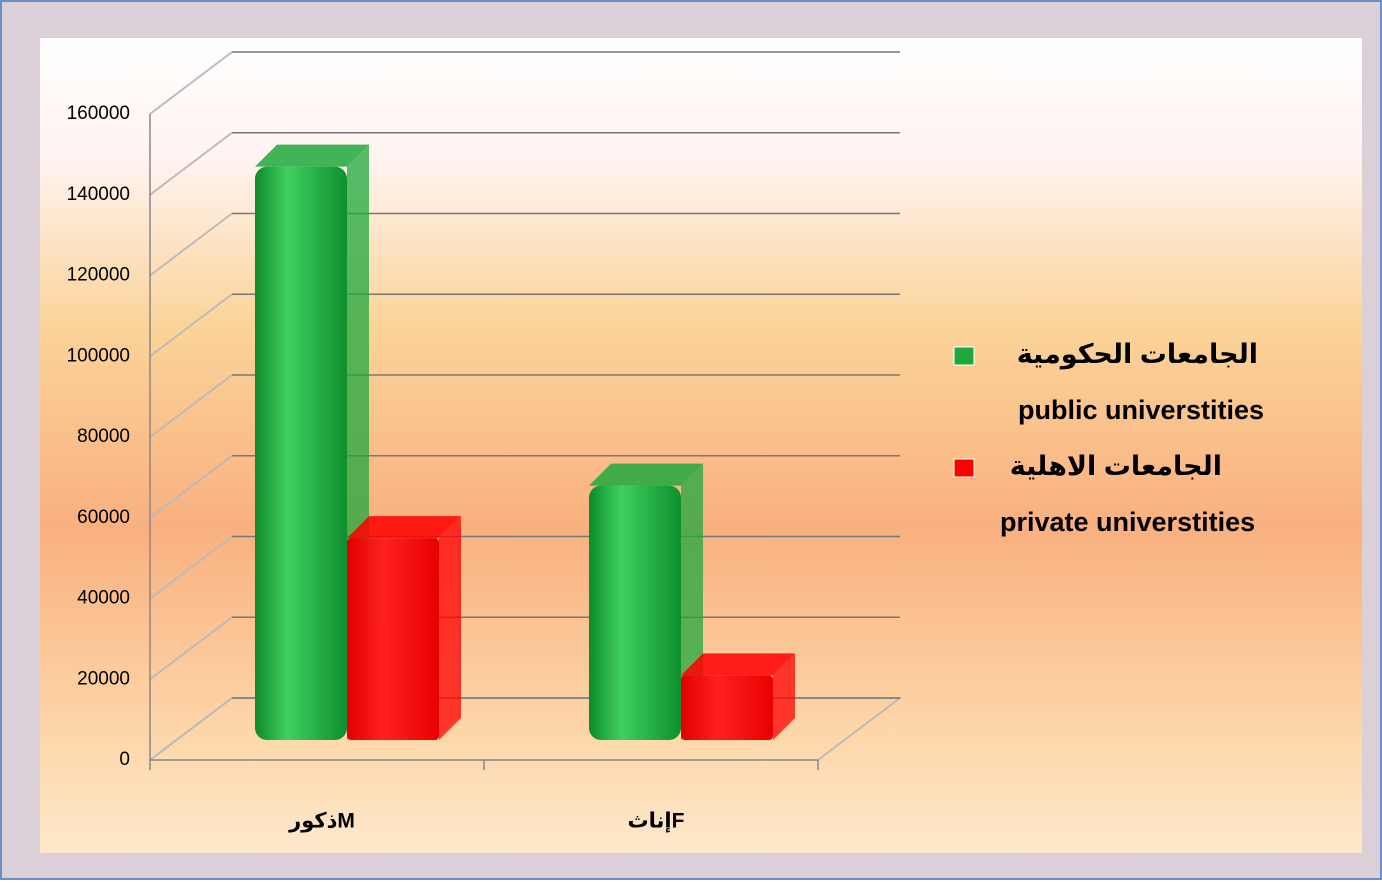 The height and width of the screenshot is (885, 1382). Describe the element at coordinates (98, 275) in the screenshot. I see `y-tick-label: 120000` at that location.